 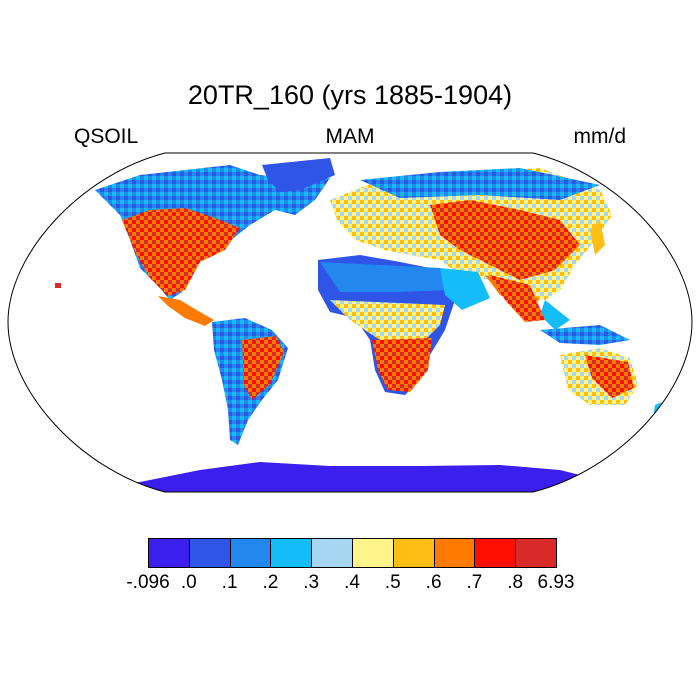 I want to click on colorbar-tick-label: .1, so click(x=229, y=582).